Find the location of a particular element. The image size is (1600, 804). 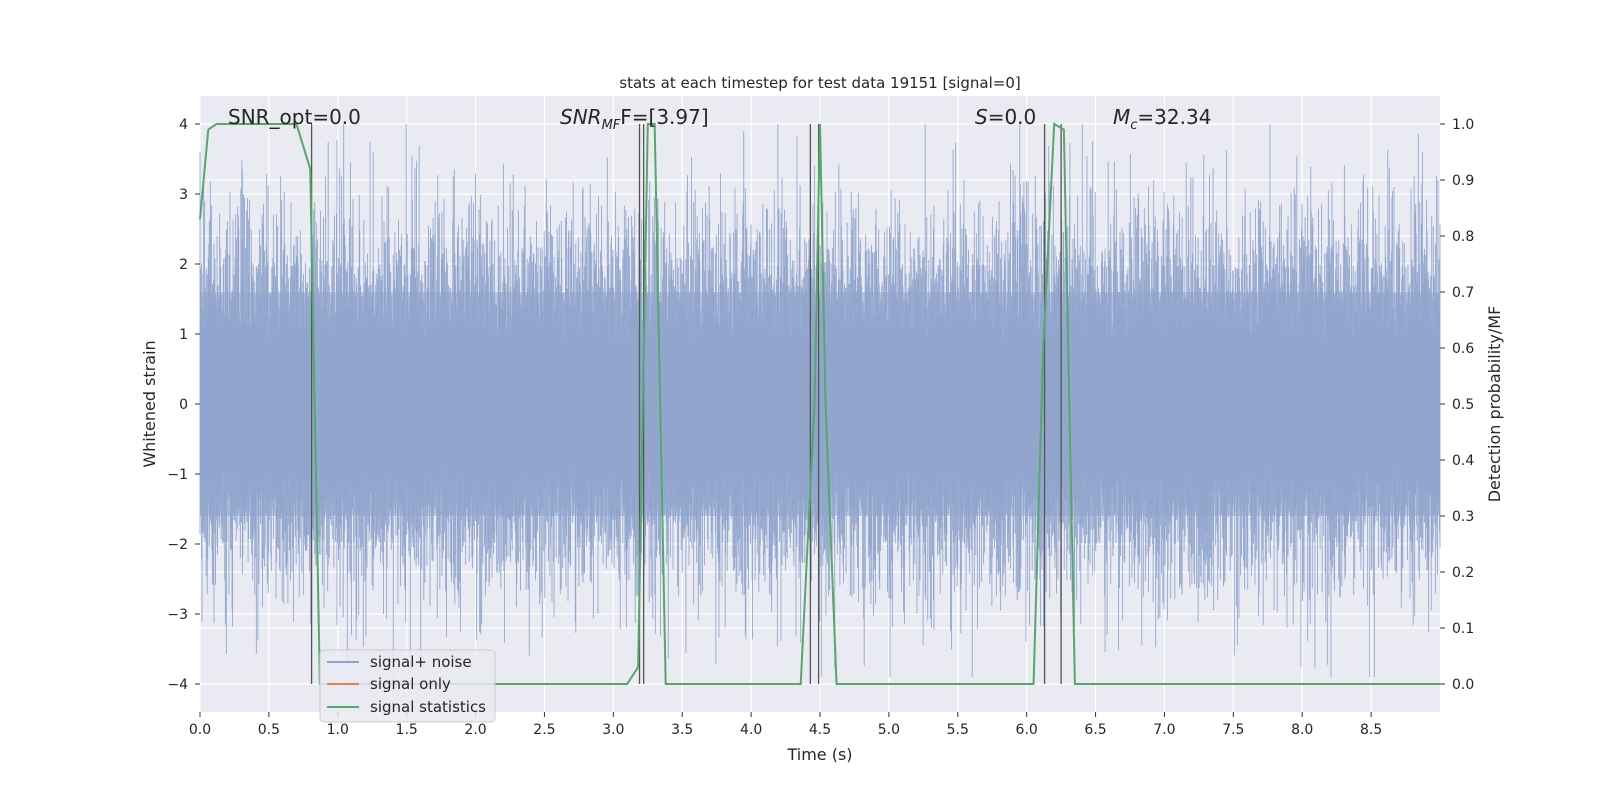

x-tick-label: 6.5 is located at coordinates (1095, 730).